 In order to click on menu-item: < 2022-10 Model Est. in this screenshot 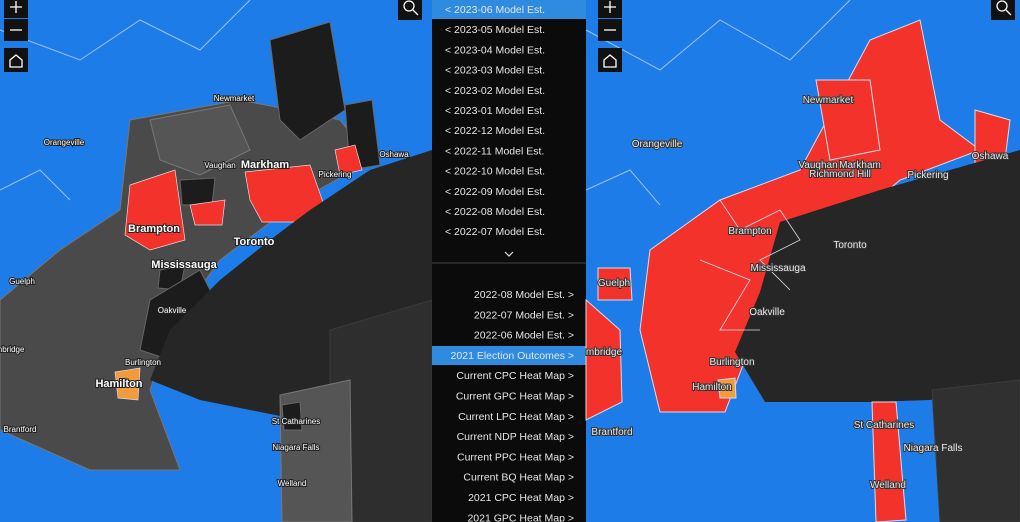, I will do `click(495, 172)`.